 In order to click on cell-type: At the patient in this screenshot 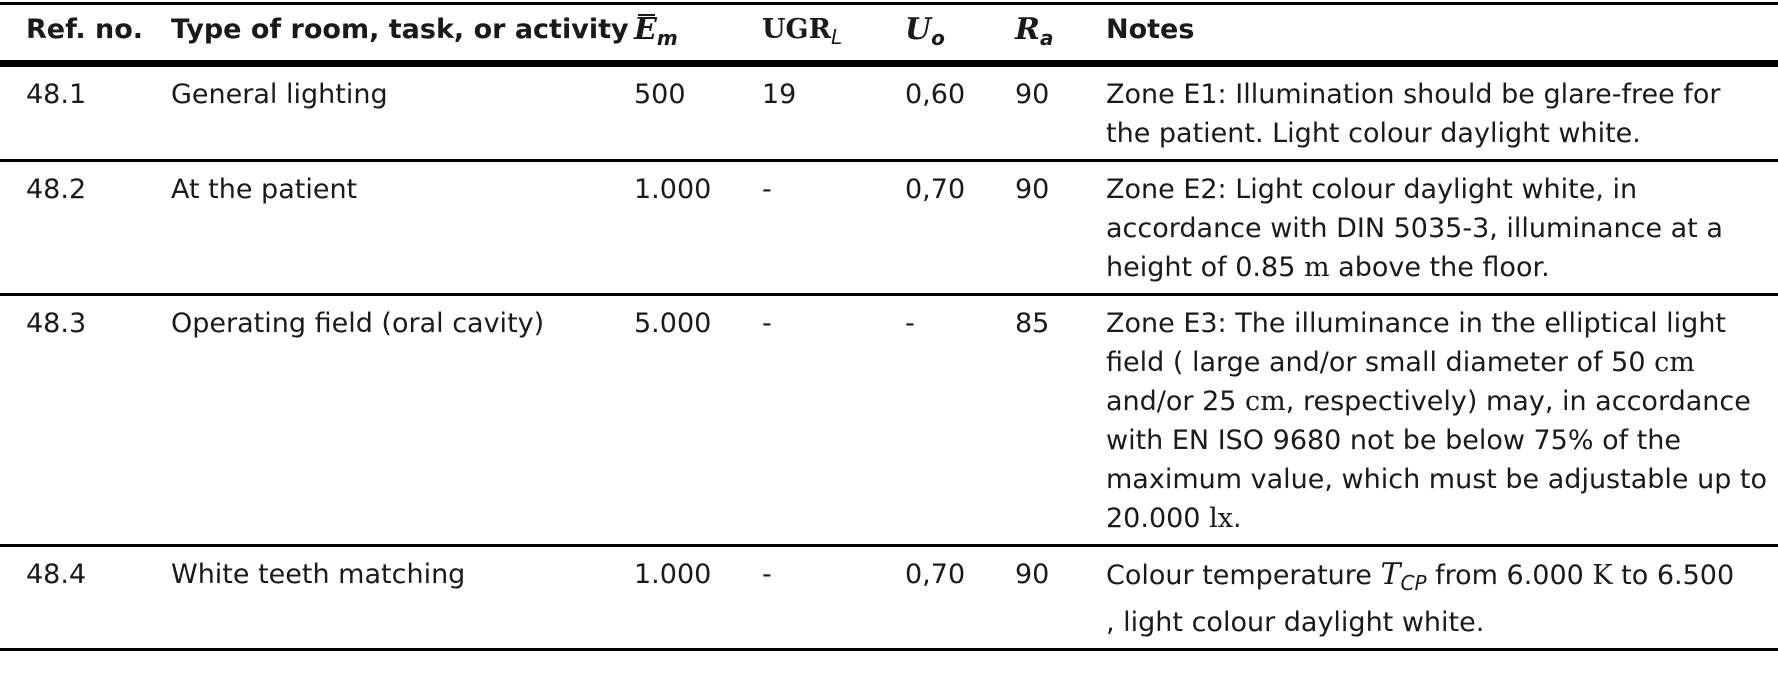, I will do `click(402, 228)`.